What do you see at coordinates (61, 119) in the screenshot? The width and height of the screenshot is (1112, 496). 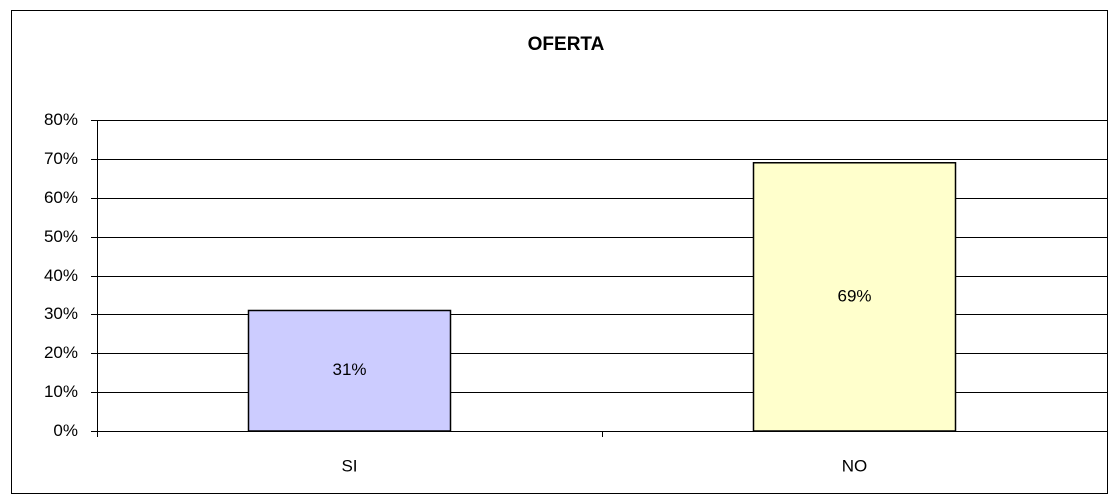 I see `y-tick-label: 80%` at bounding box center [61, 119].